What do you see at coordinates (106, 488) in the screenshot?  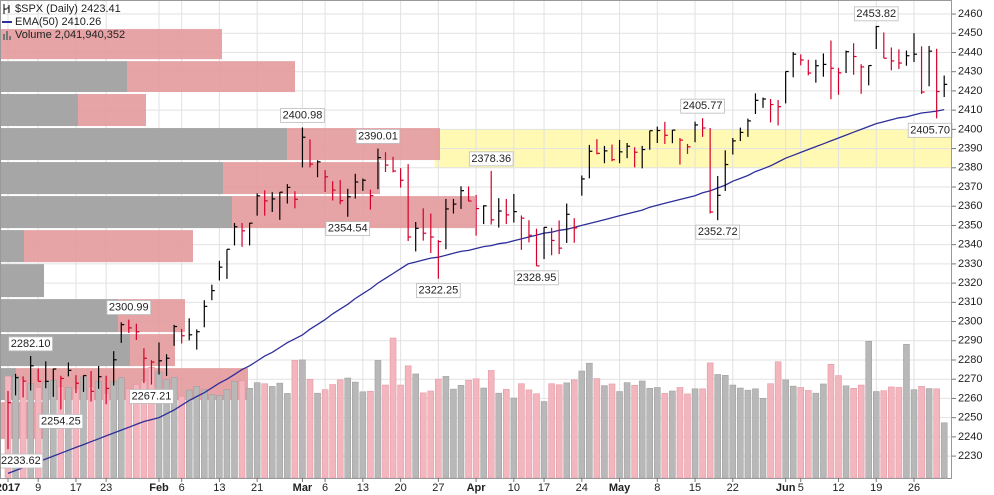 I see `x-tick-label: 23` at bounding box center [106, 488].